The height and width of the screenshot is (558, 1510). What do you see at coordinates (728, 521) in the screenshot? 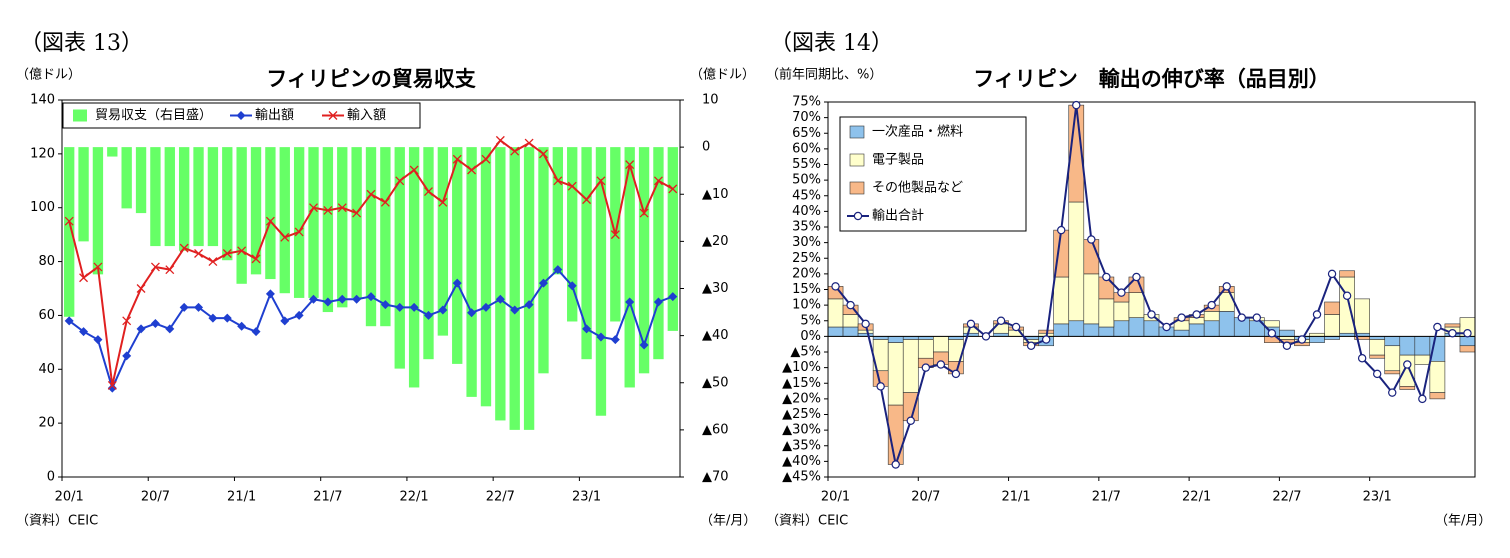
I see `x-axis-label: （年/月）` at bounding box center [728, 521].